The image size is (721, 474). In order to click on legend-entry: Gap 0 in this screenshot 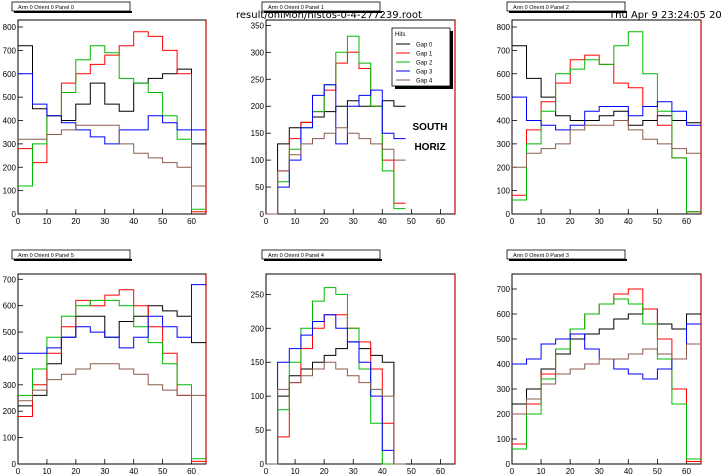, I will do `click(424, 46)`.